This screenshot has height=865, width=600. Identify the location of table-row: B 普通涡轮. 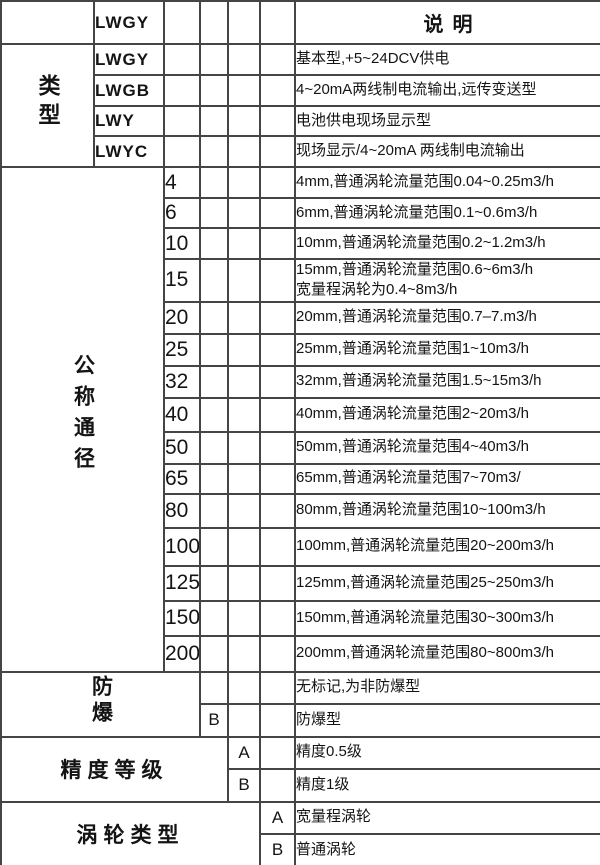
(300, 848).